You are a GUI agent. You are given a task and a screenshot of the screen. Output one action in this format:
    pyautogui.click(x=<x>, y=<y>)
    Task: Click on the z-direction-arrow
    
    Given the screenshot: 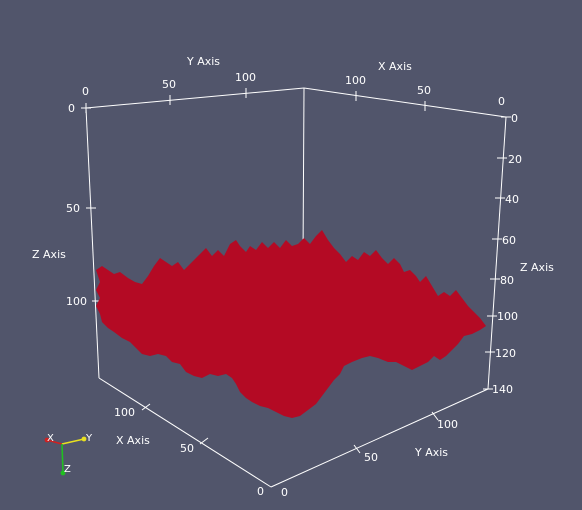 What is the action you would take?
    pyautogui.click(x=62, y=458)
    